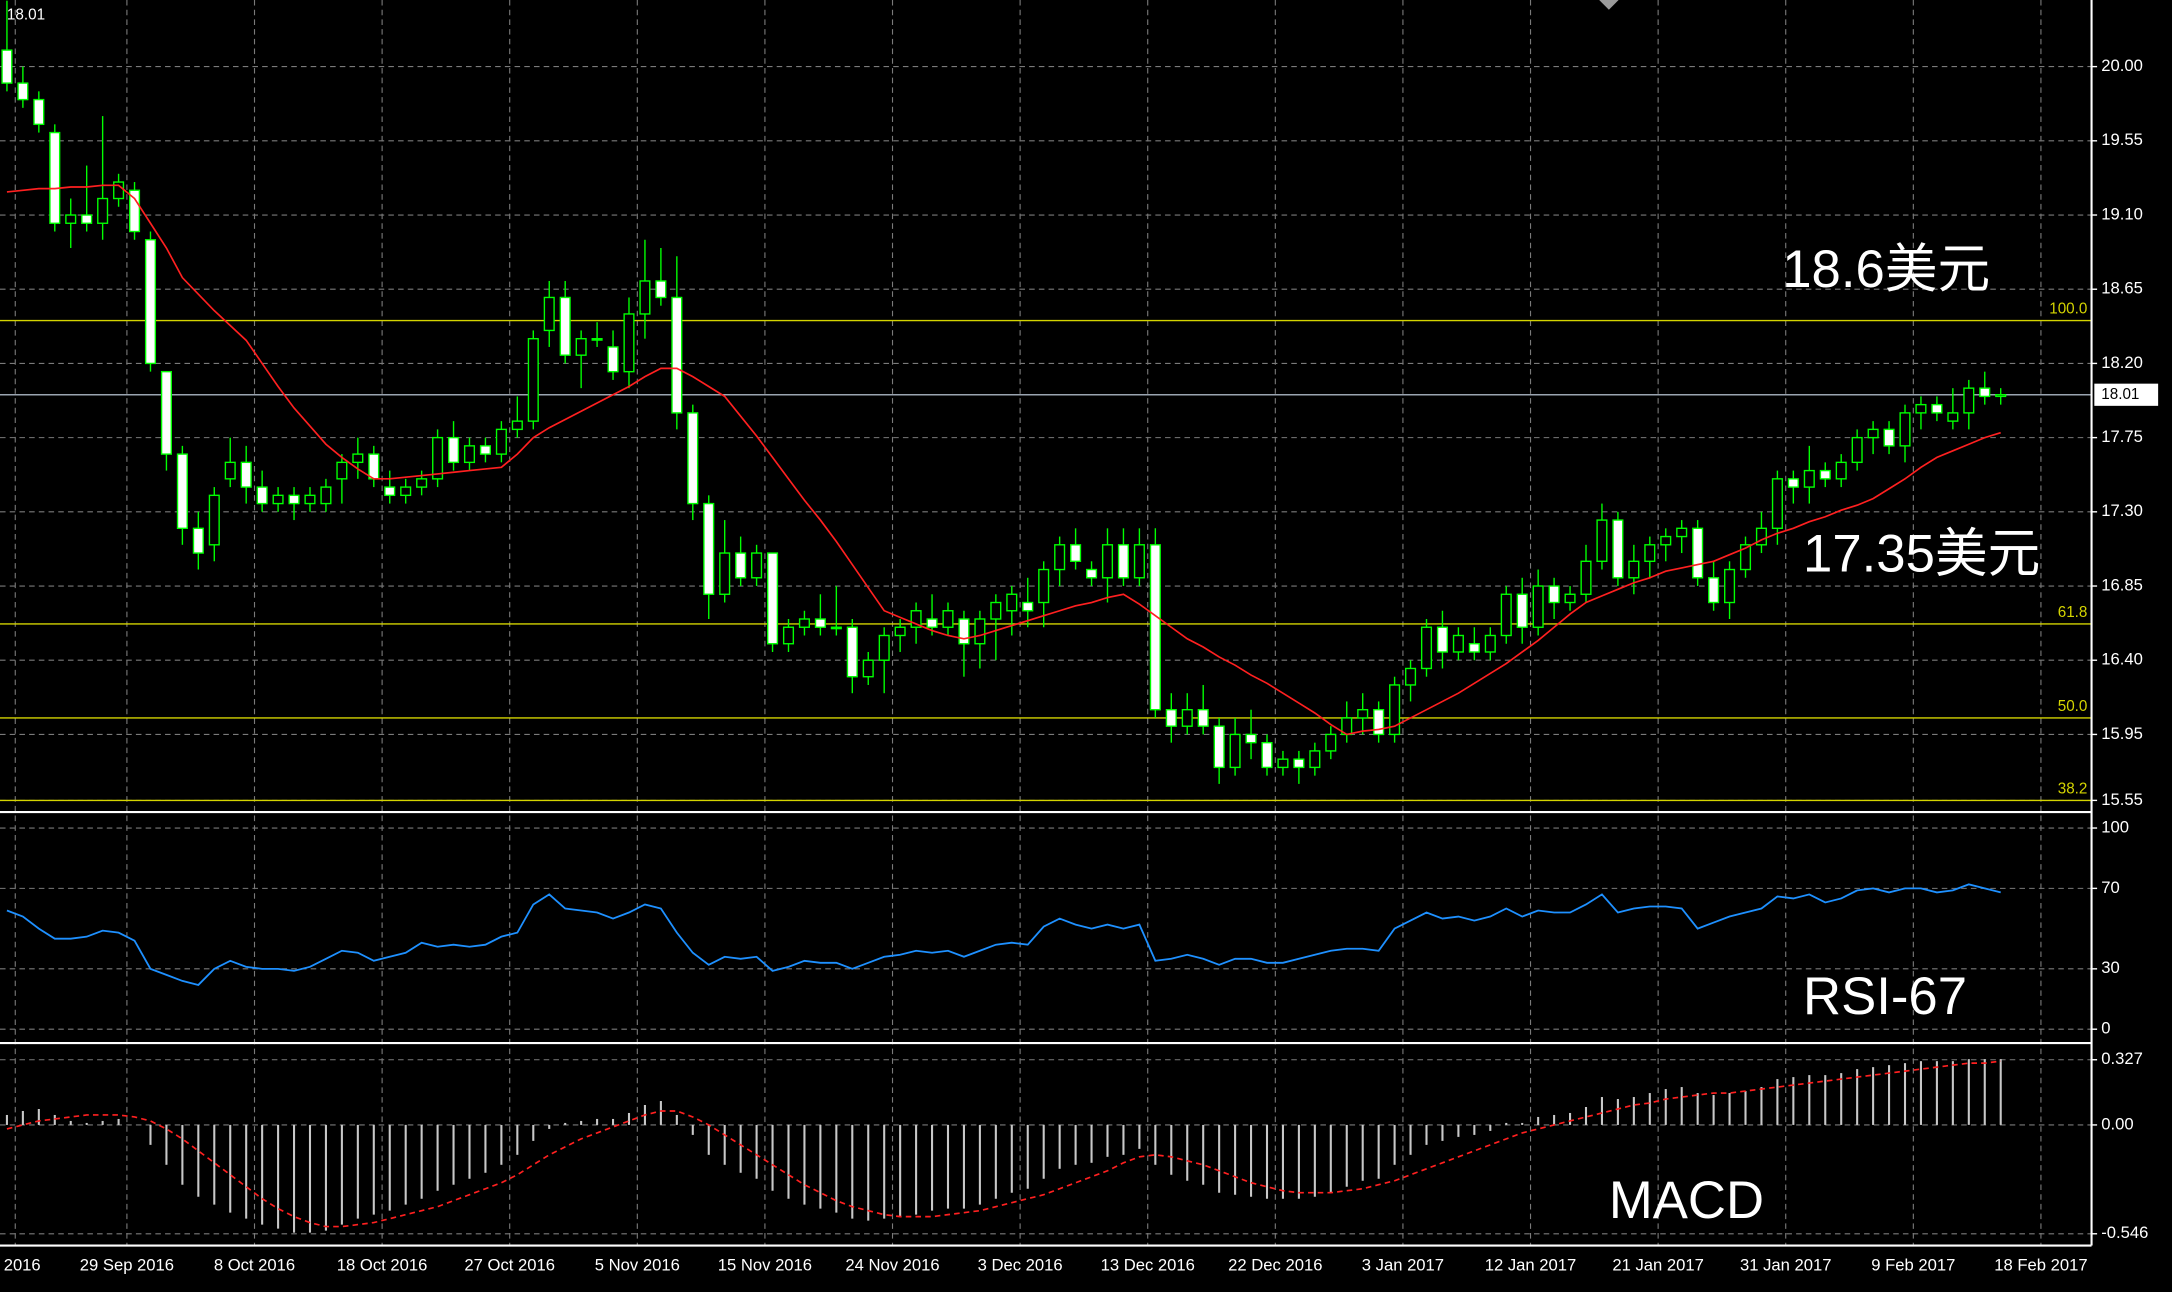  I want to click on panel-label: RSI-67, so click(1885, 996).